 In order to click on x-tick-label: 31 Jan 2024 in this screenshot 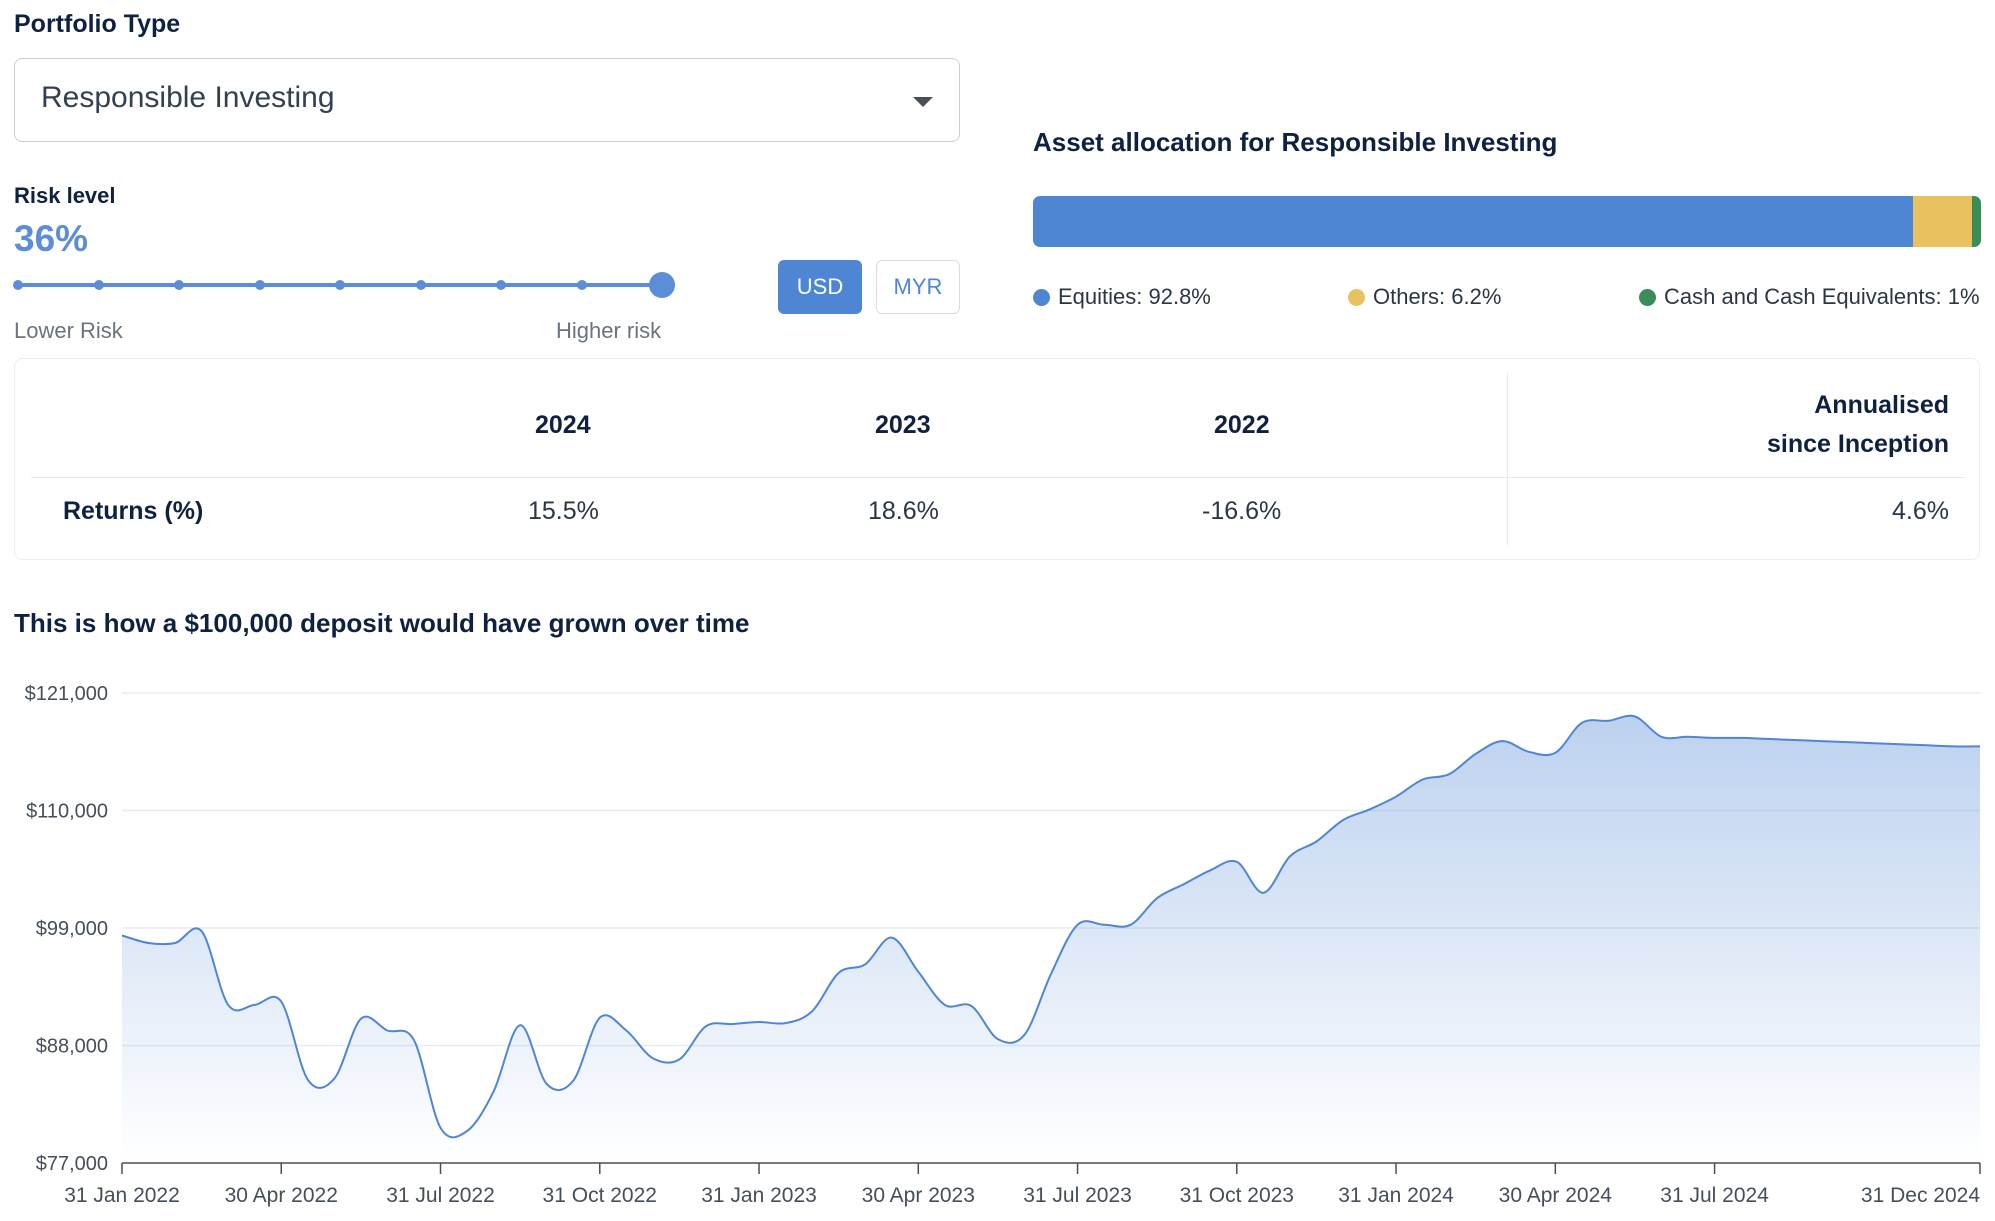, I will do `click(1396, 1195)`.